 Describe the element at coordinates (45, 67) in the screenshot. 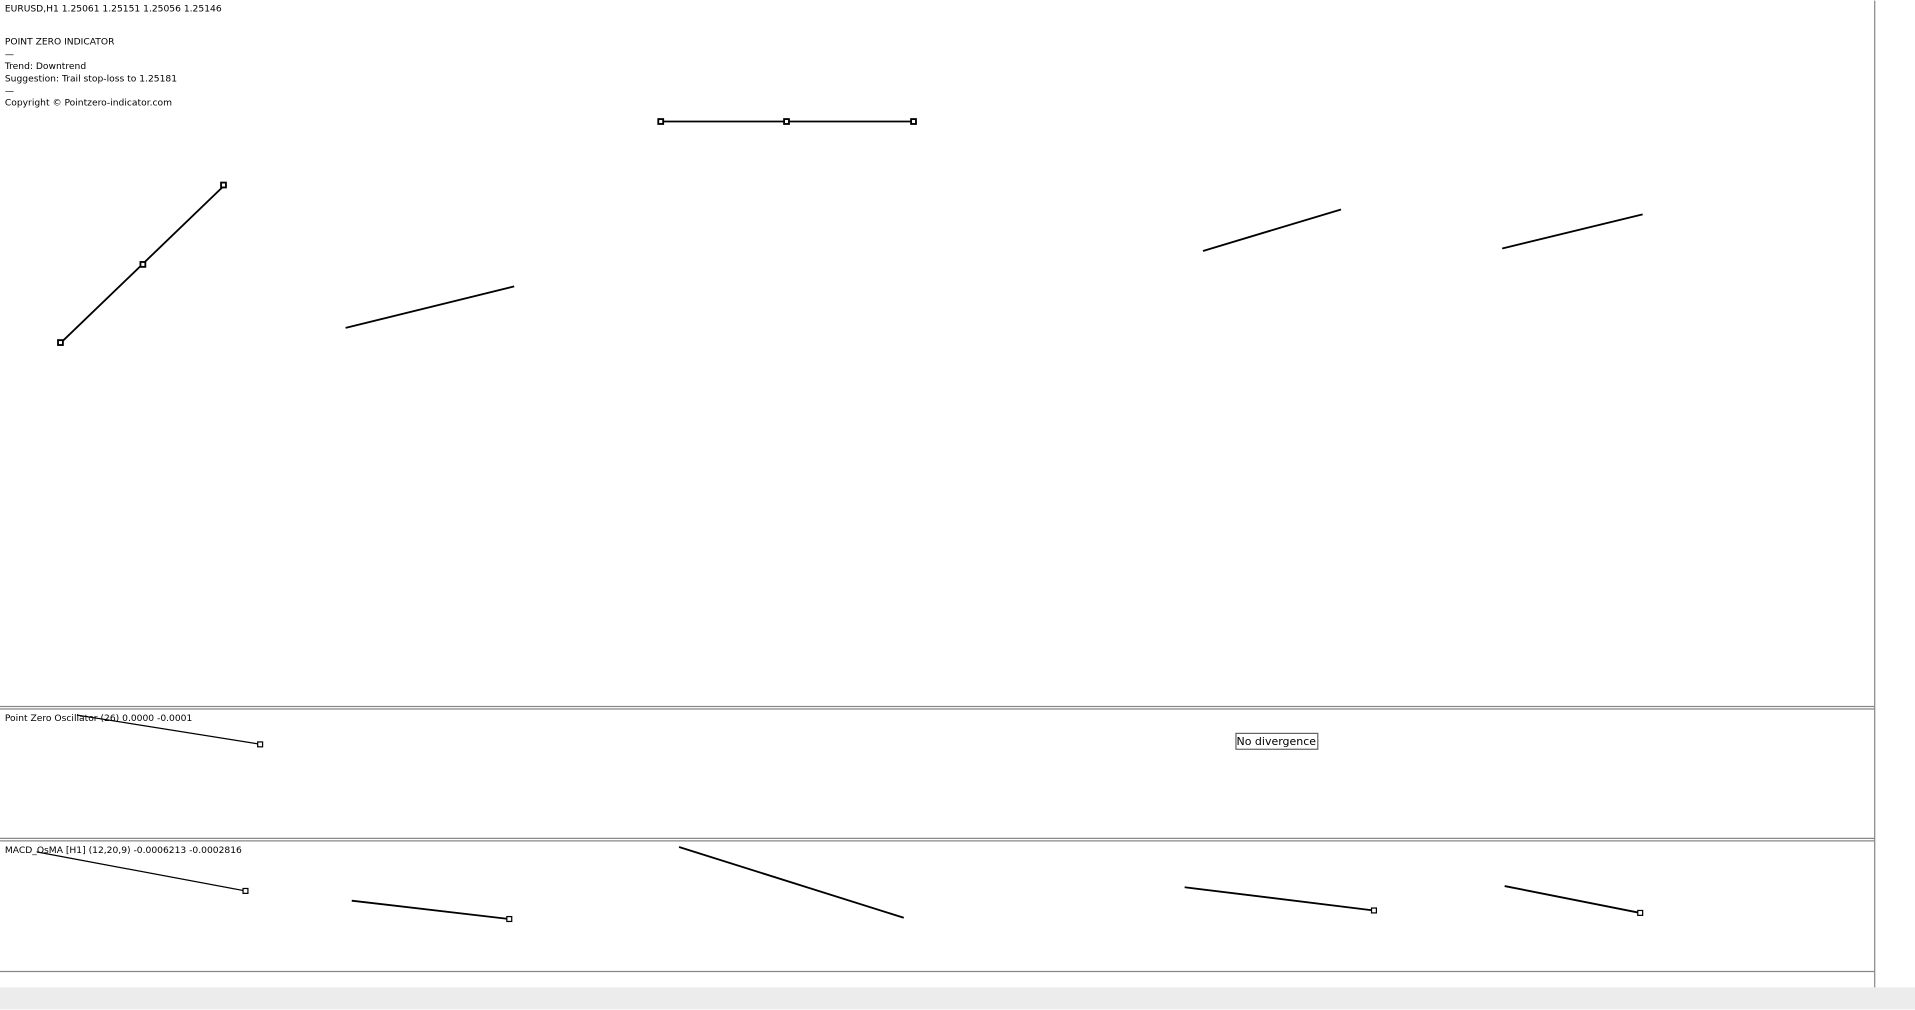

I see `trend: Trend: Downtrend` at that location.